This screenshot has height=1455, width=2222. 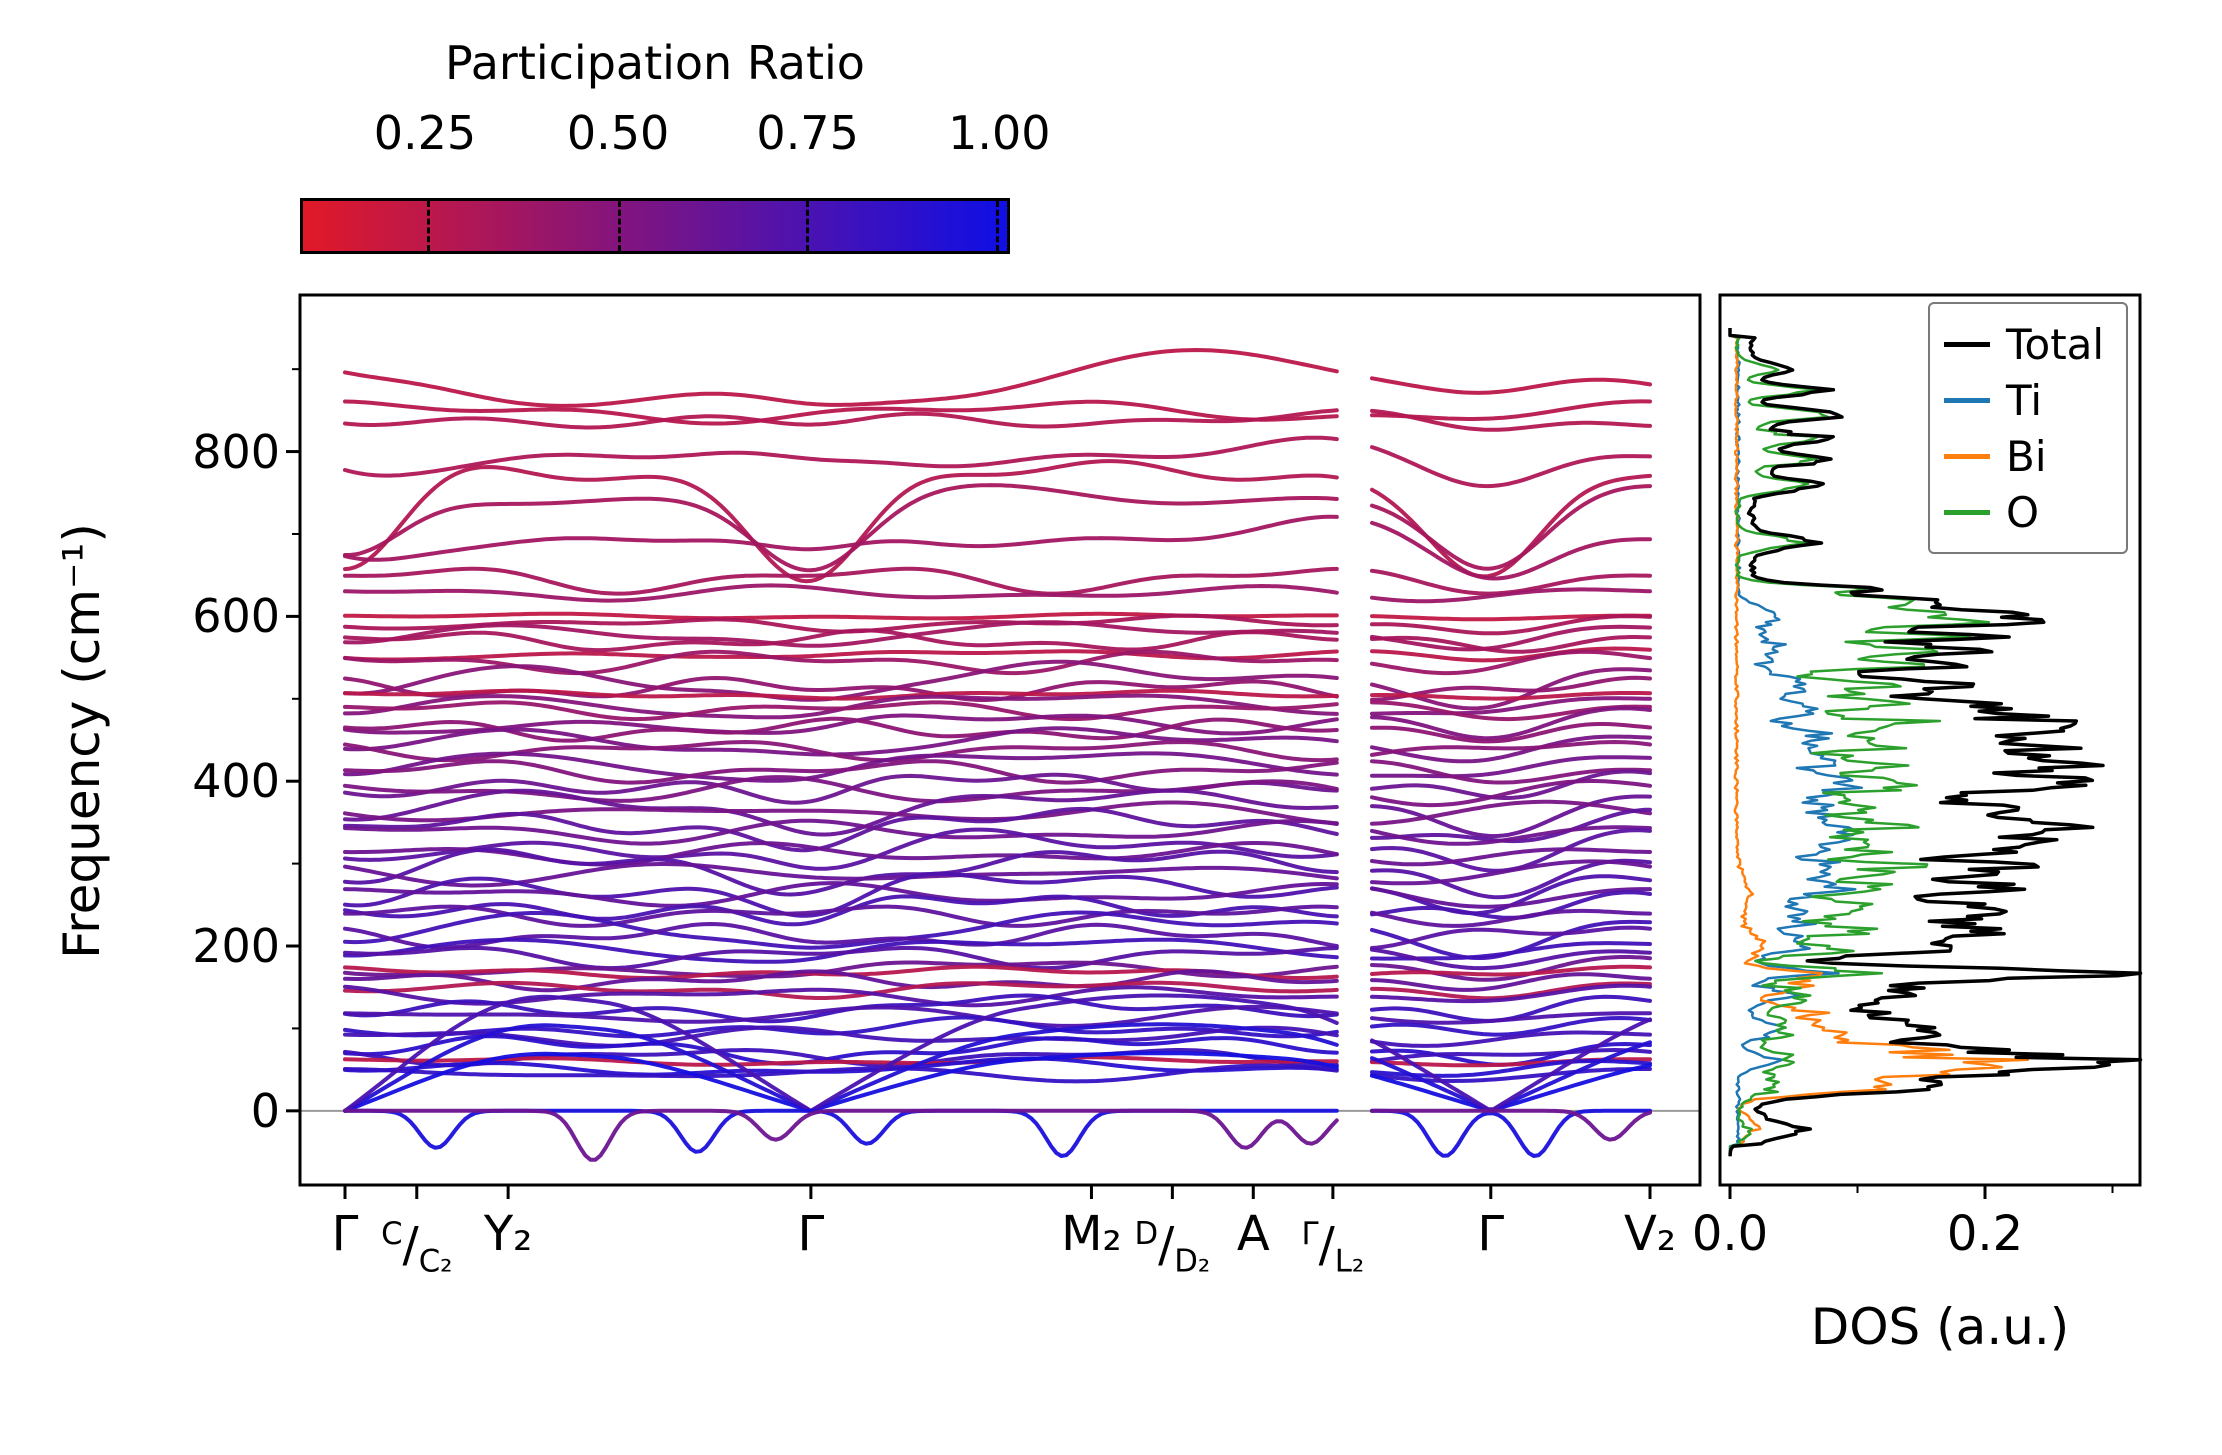 I want to click on y-axis-label: Frequency (cm⁻¹), so click(x=82, y=741).